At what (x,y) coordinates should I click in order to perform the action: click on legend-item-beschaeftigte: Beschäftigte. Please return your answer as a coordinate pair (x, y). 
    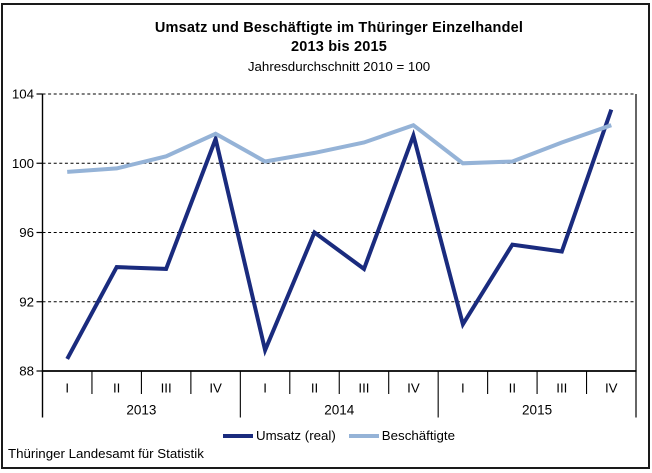
    Looking at the image, I should click on (401, 435).